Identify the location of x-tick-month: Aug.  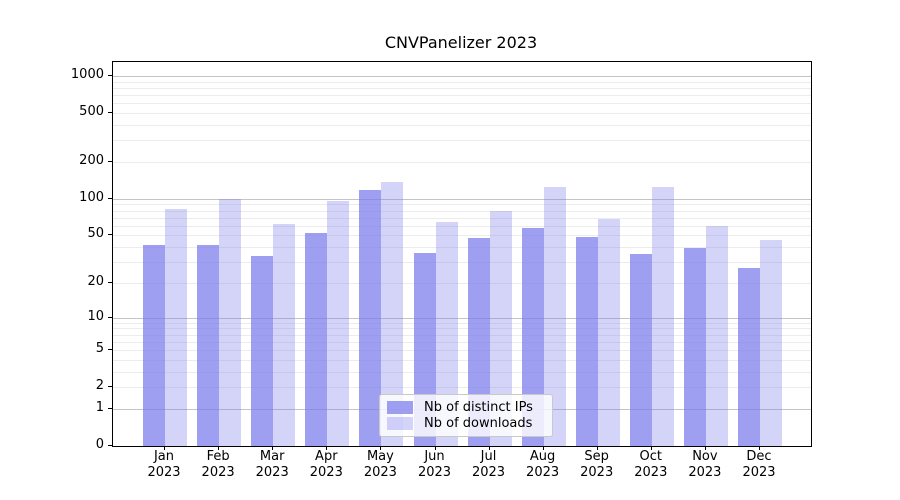
(542, 456).